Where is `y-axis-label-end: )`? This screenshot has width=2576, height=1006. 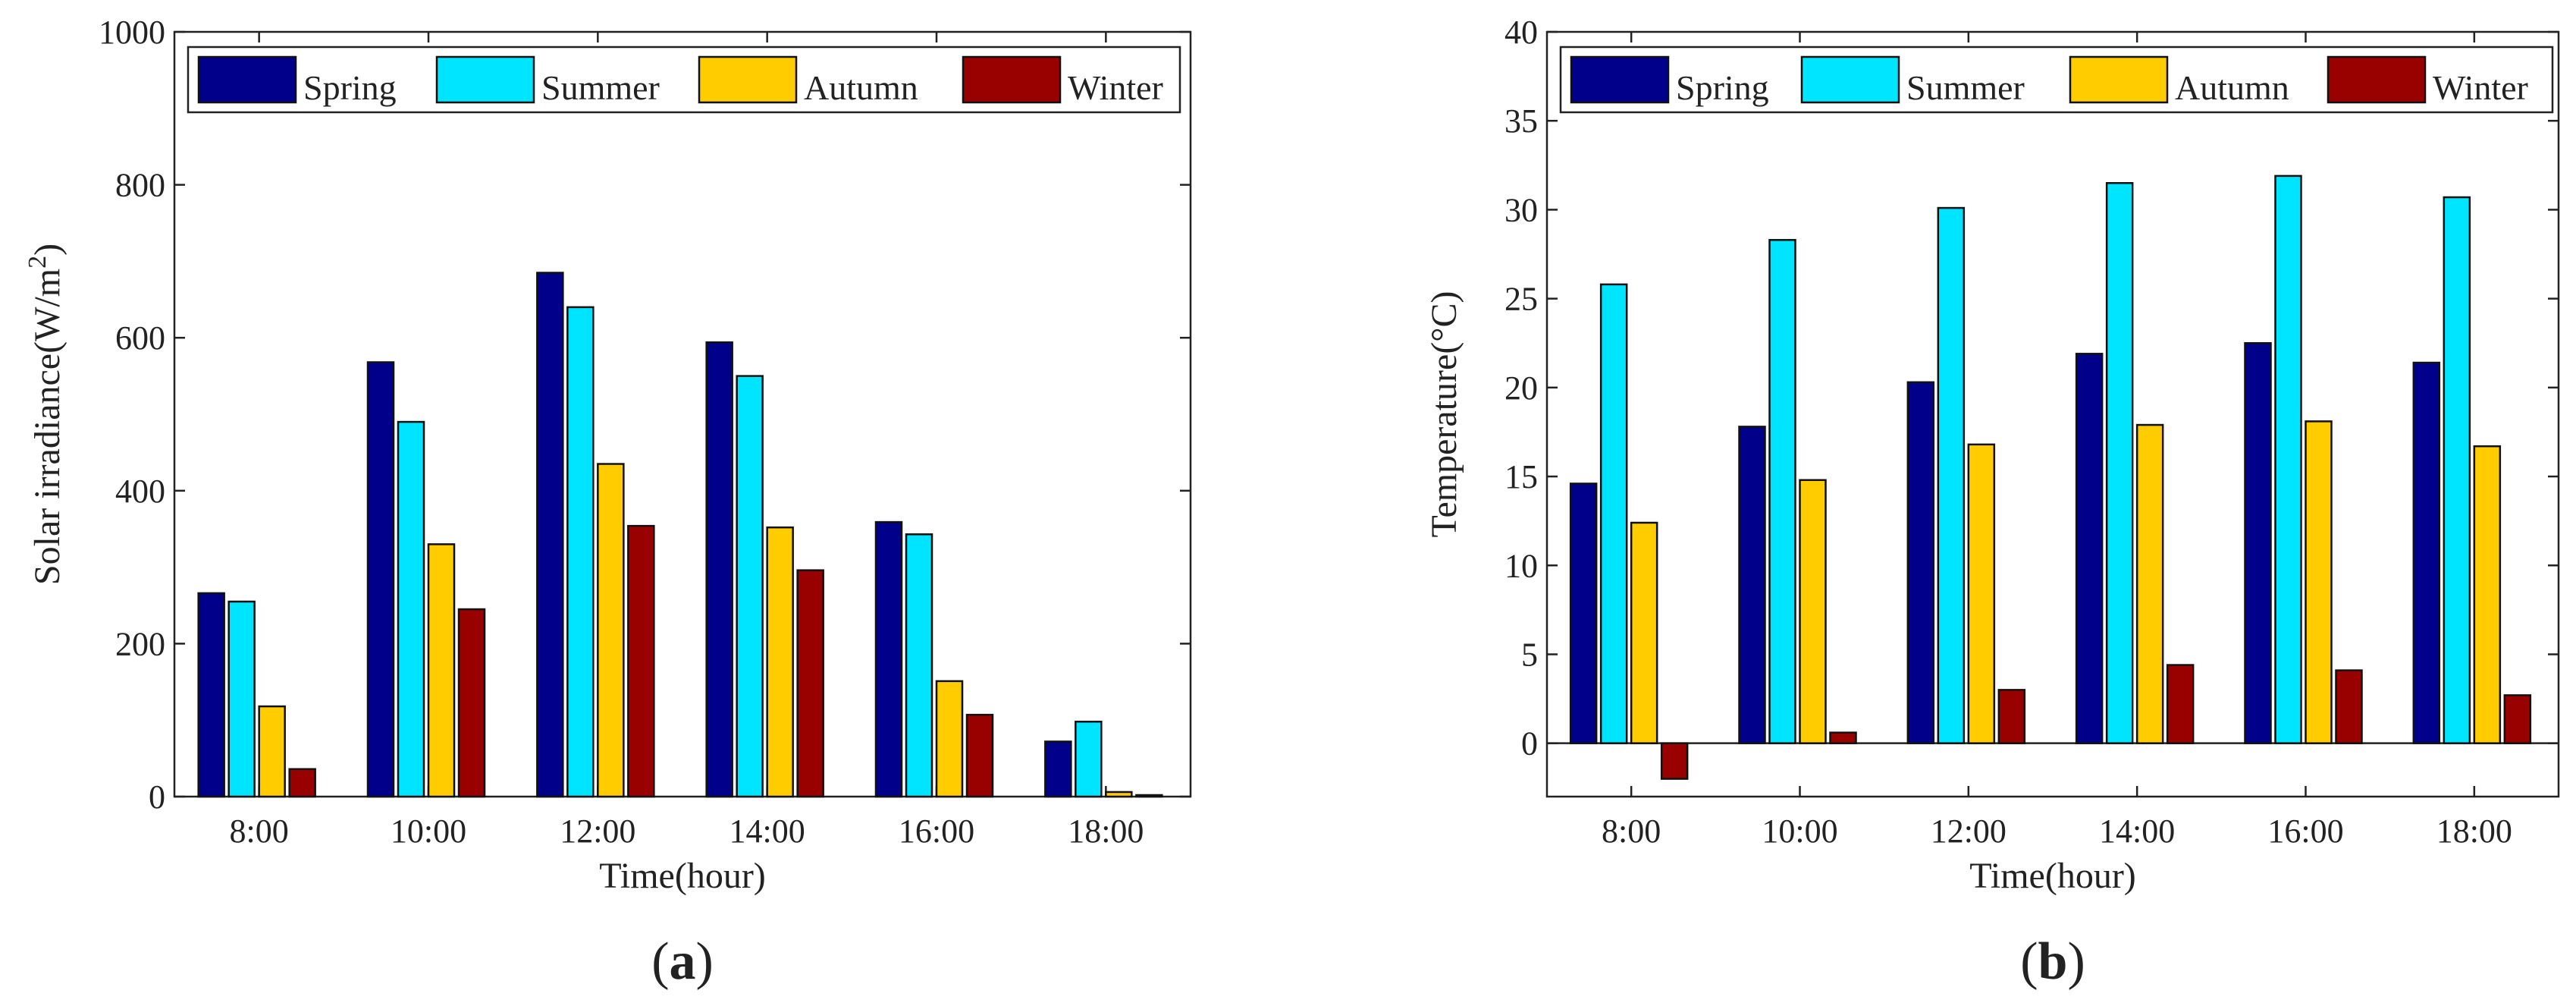 y-axis-label-end: ) is located at coordinates (47, 250).